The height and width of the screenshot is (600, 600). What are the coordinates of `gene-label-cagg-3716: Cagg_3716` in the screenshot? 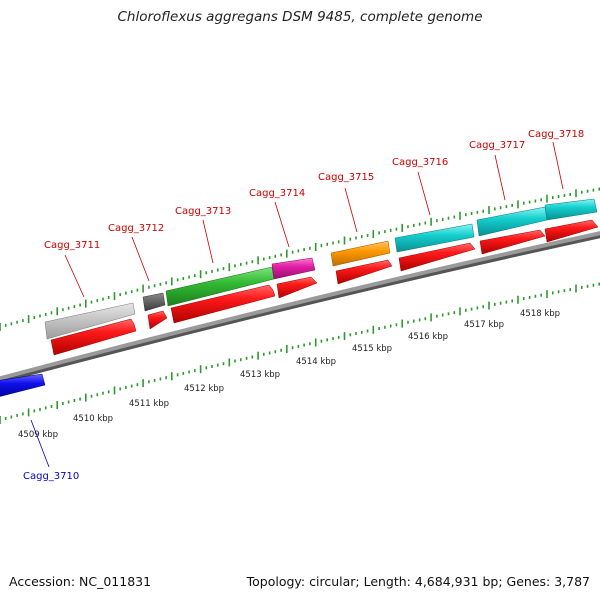 It's located at (420, 162).